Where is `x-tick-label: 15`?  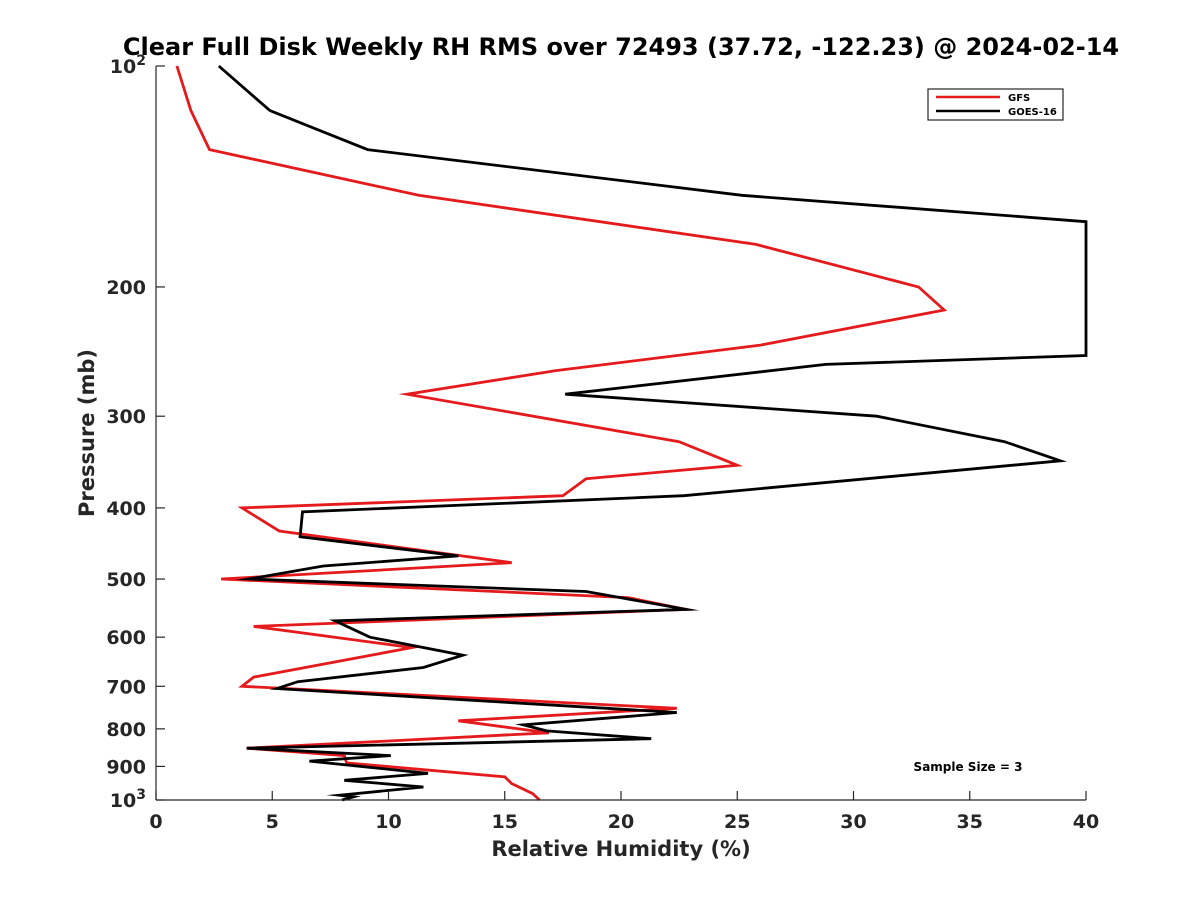
x-tick-label: 15 is located at coordinates (505, 822).